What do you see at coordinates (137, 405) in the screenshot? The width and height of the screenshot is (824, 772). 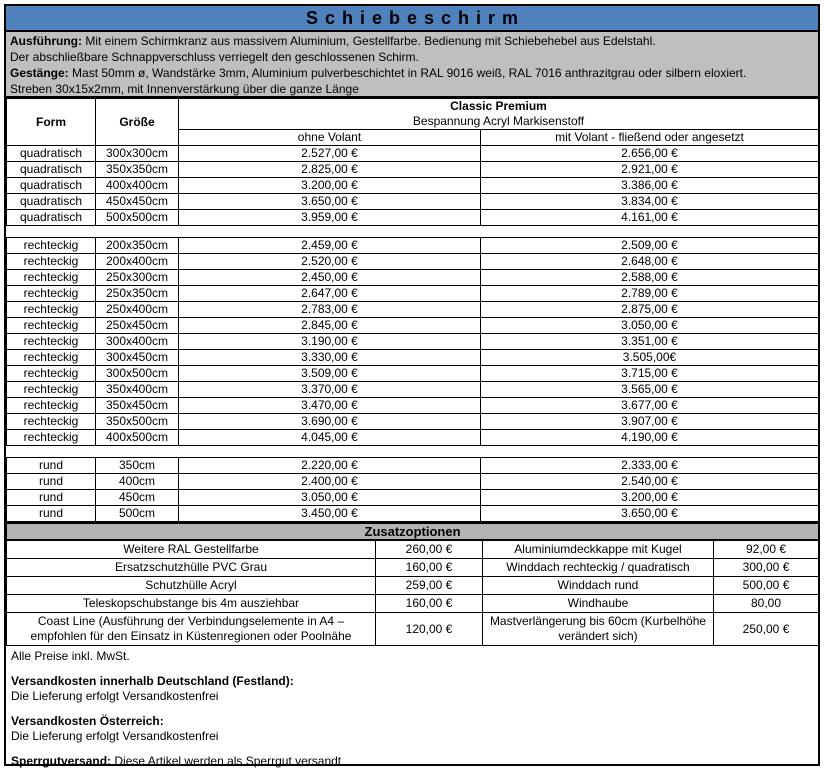 I see `size-cell: 350x450cm` at bounding box center [137, 405].